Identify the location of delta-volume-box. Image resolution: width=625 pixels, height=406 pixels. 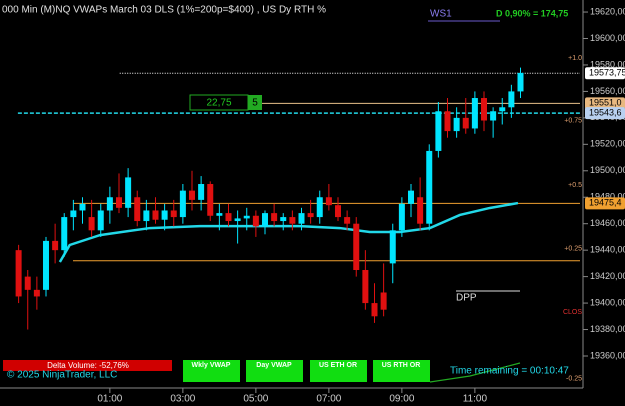
(87, 365).